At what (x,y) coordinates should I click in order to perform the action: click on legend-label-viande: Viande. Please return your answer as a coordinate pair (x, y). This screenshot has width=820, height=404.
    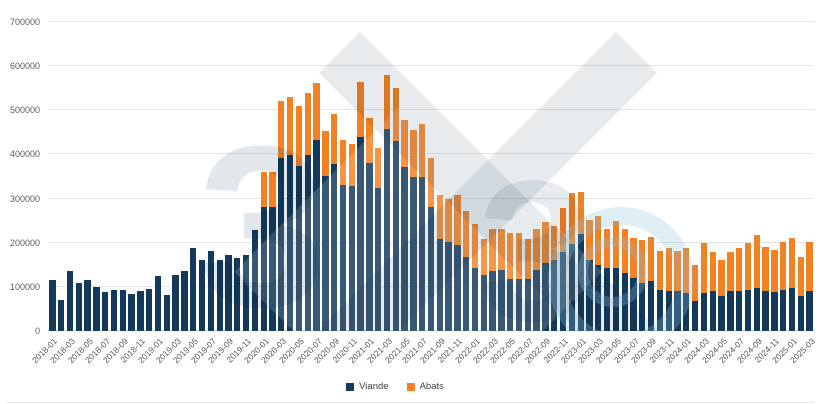
    Looking at the image, I should click on (374, 386).